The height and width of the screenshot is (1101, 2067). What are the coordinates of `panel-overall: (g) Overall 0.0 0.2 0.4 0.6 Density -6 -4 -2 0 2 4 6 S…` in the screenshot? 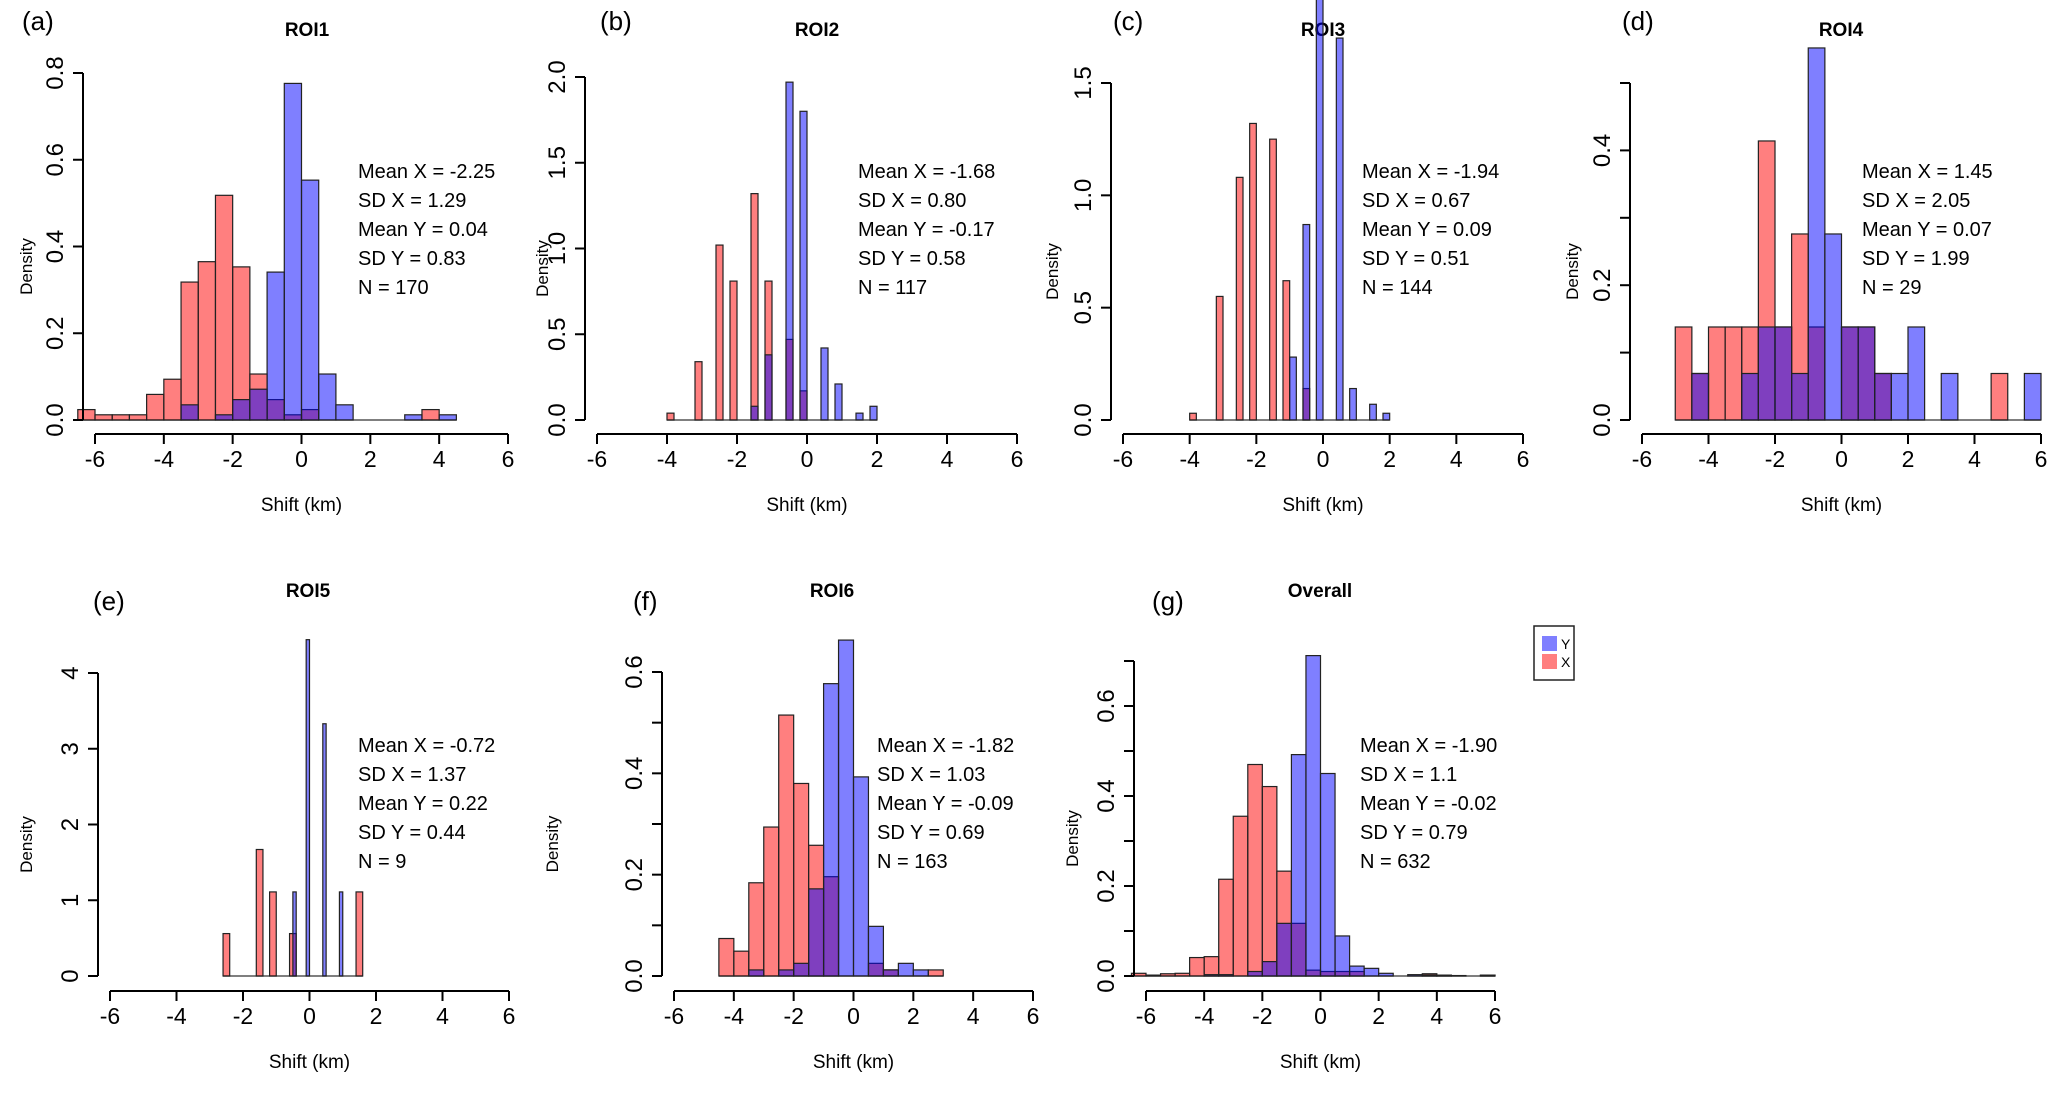 It's located at (1319, 827).